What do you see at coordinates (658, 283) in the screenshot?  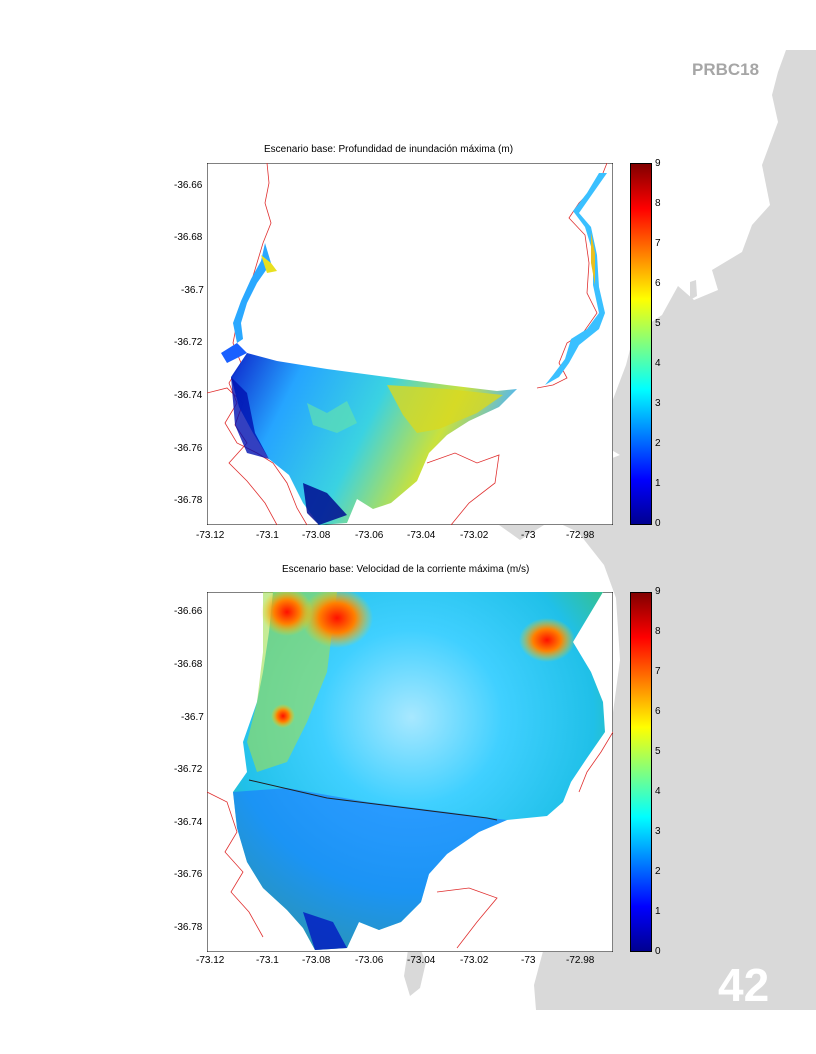 I see `chart-1-colorbar-tick: 6` at bounding box center [658, 283].